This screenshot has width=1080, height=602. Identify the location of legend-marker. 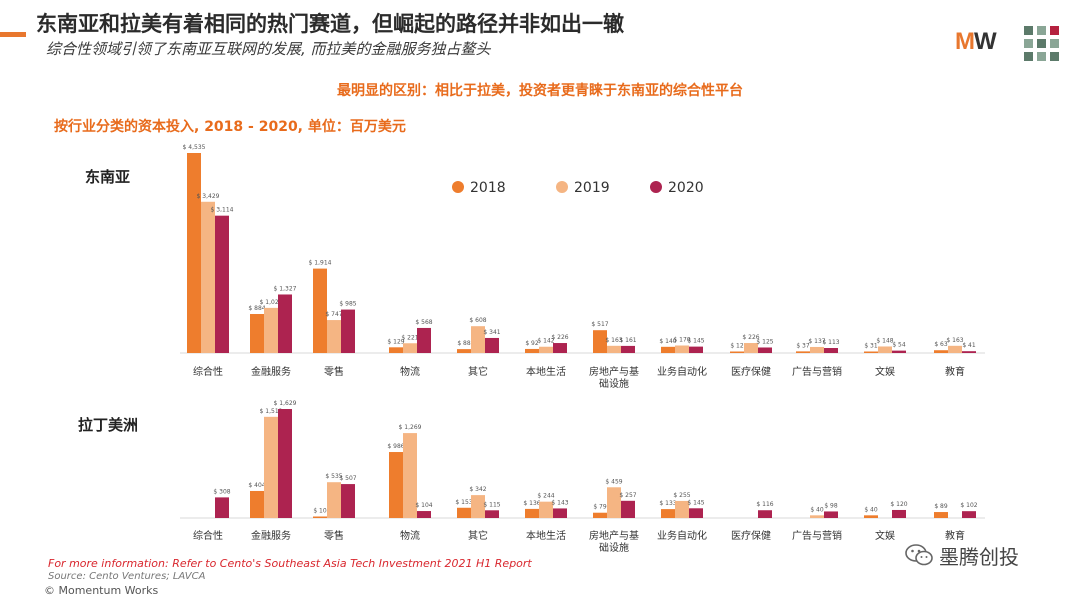
(562, 187).